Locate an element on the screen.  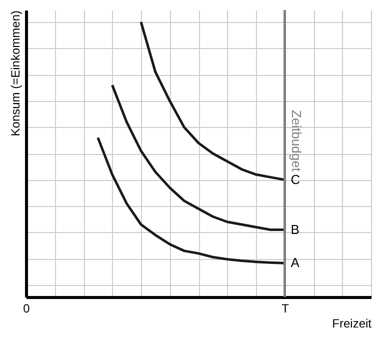
series-label: B is located at coordinates (295, 229).